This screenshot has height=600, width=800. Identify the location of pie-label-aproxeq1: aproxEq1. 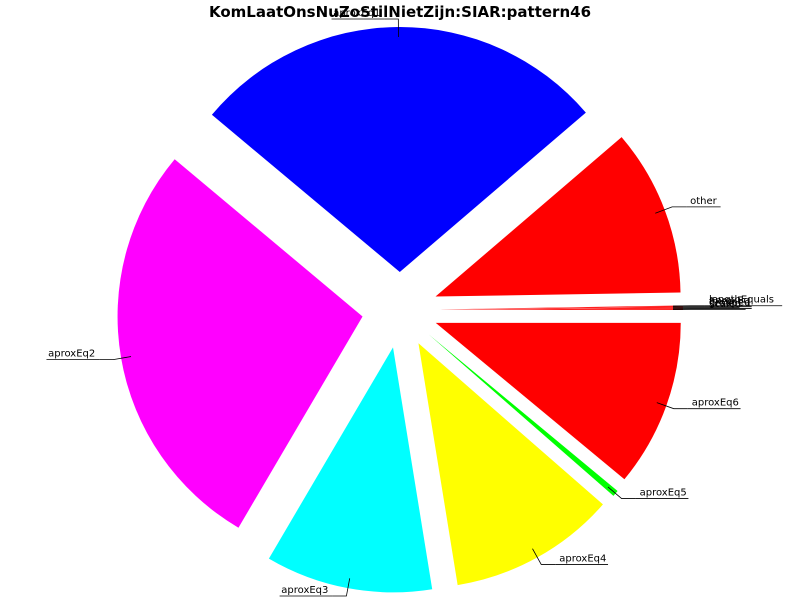
(356, 13).